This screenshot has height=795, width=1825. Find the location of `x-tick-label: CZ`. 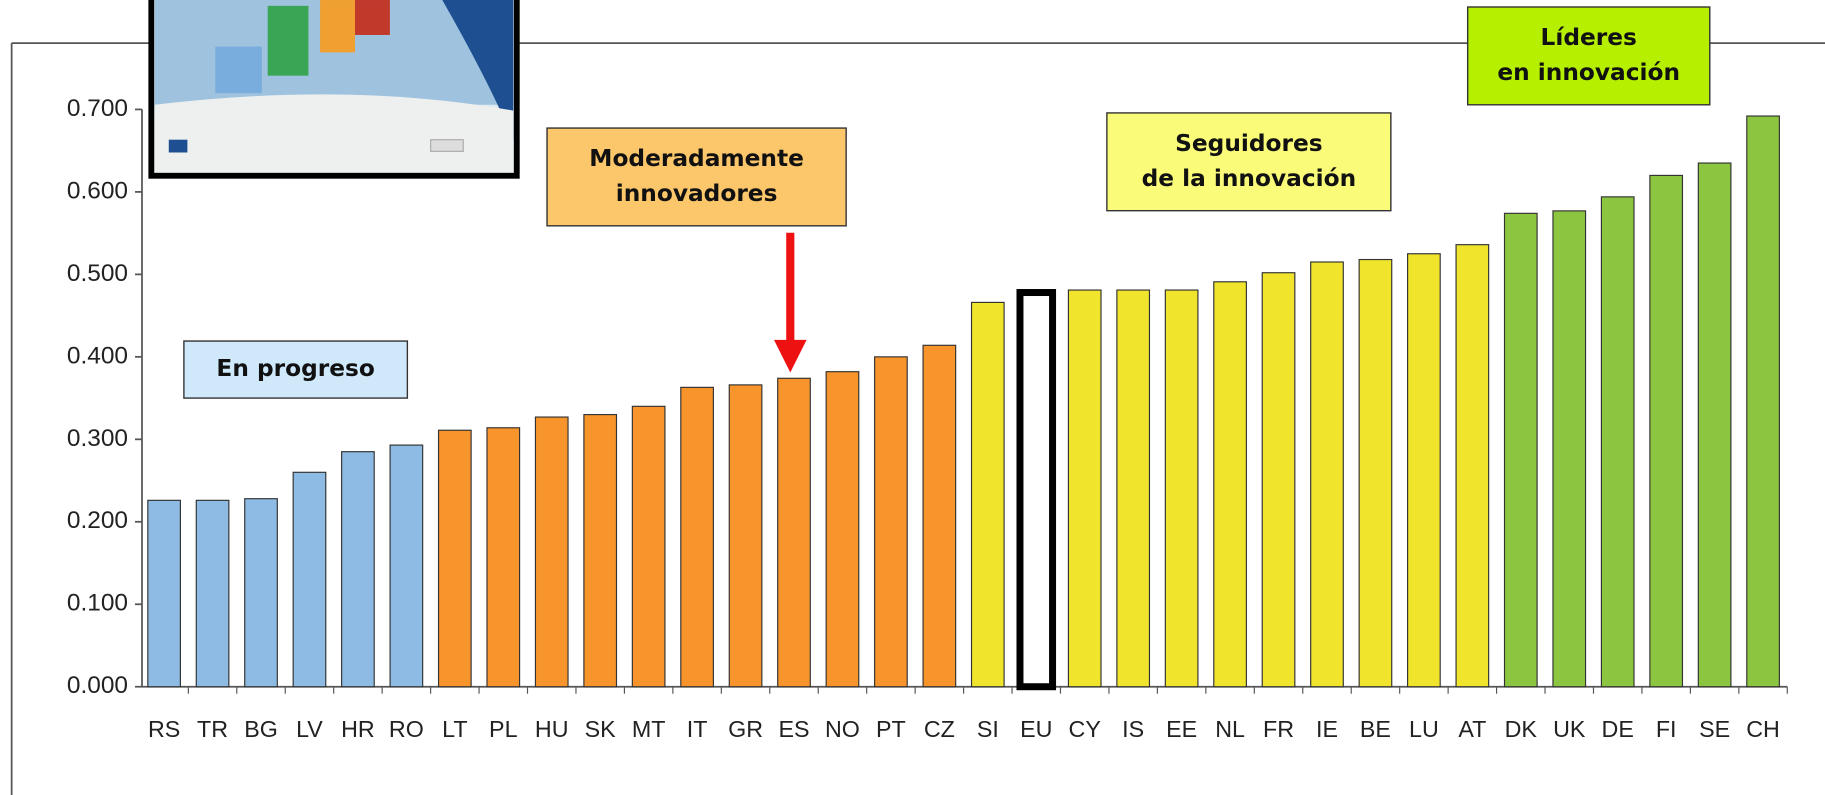

x-tick-label: CZ is located at coordinates (939, 729).